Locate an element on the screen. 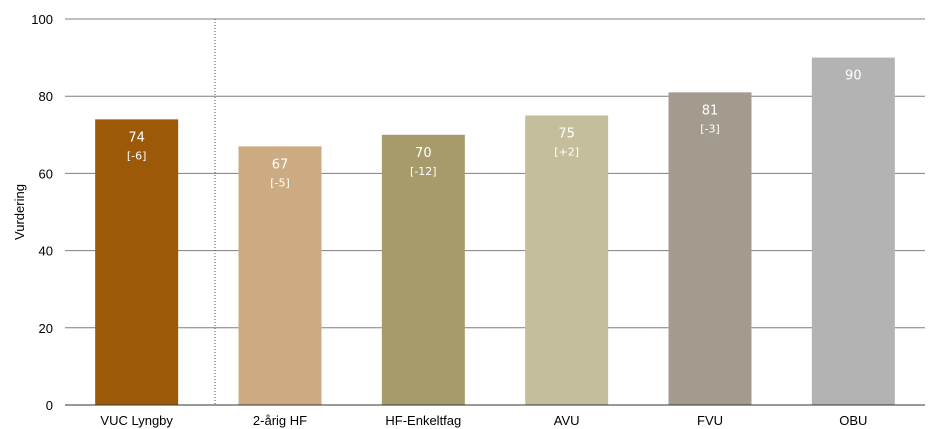  y-tick-label: 20 is located at coordinates (46, 328).